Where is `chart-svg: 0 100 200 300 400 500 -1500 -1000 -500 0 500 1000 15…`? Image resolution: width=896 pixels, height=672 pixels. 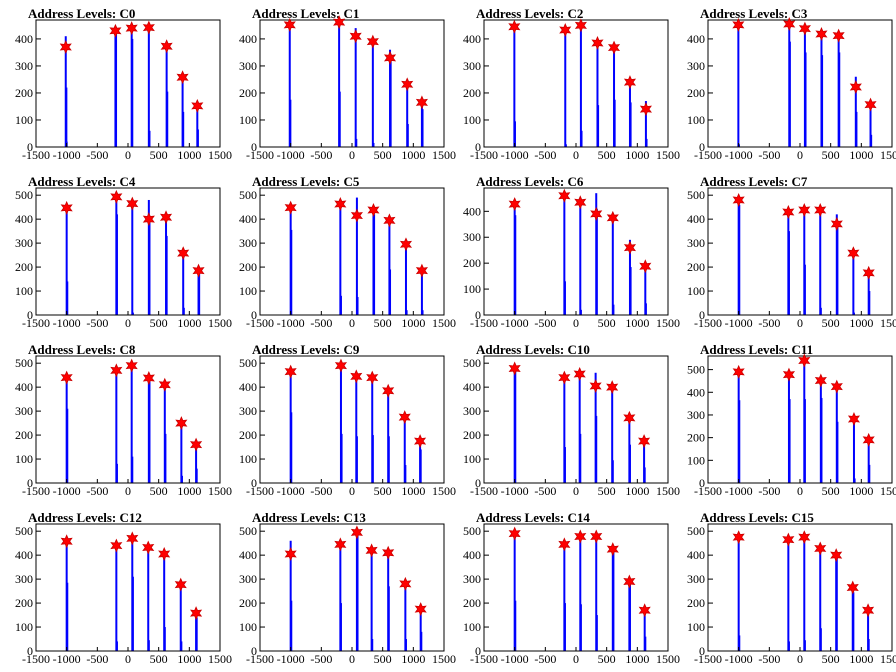 chart-svg: 0 100 200 300 400 500 -1500 -1000 -500 0 500 1000 15… is located at coordinates (347, 426).